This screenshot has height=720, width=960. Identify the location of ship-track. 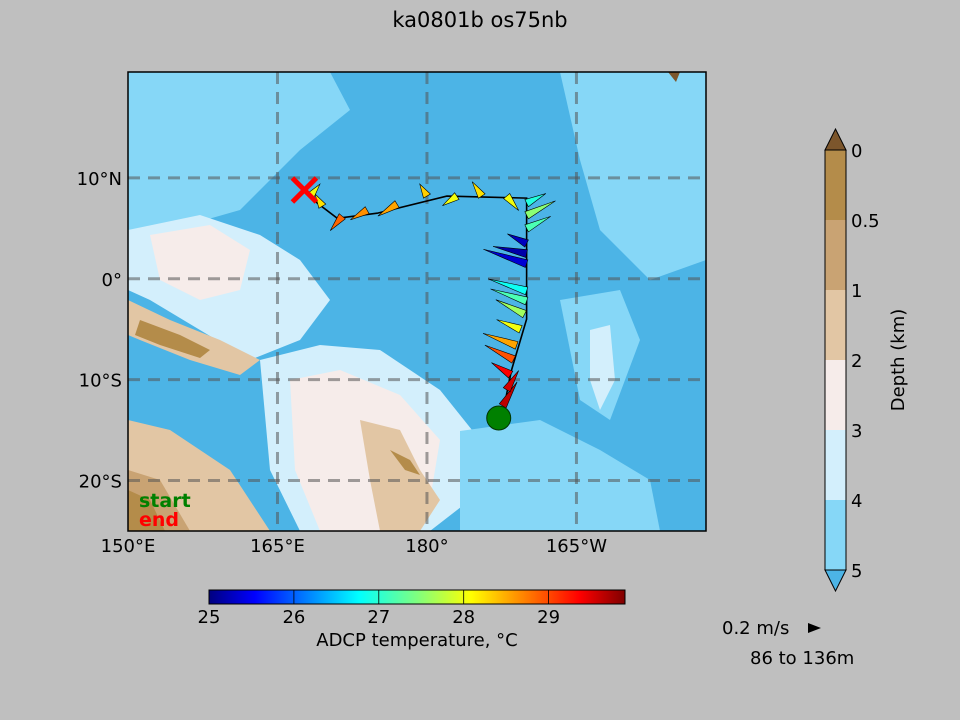
(415, 304).